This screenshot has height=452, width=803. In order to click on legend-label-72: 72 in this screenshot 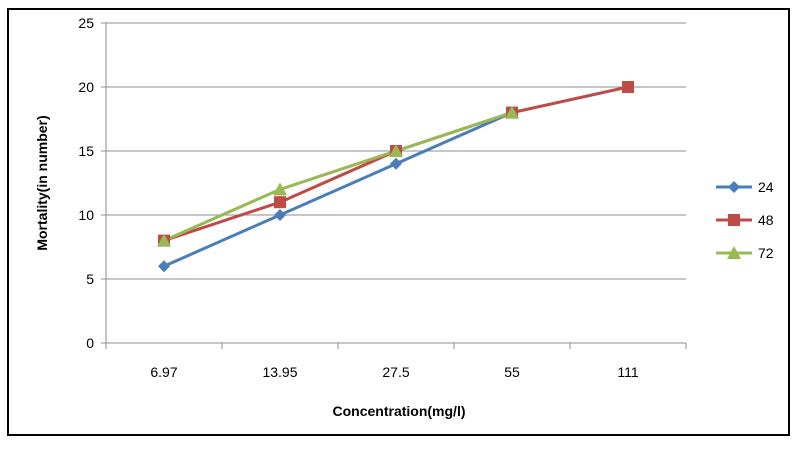, I will do `click(766, 253)`.